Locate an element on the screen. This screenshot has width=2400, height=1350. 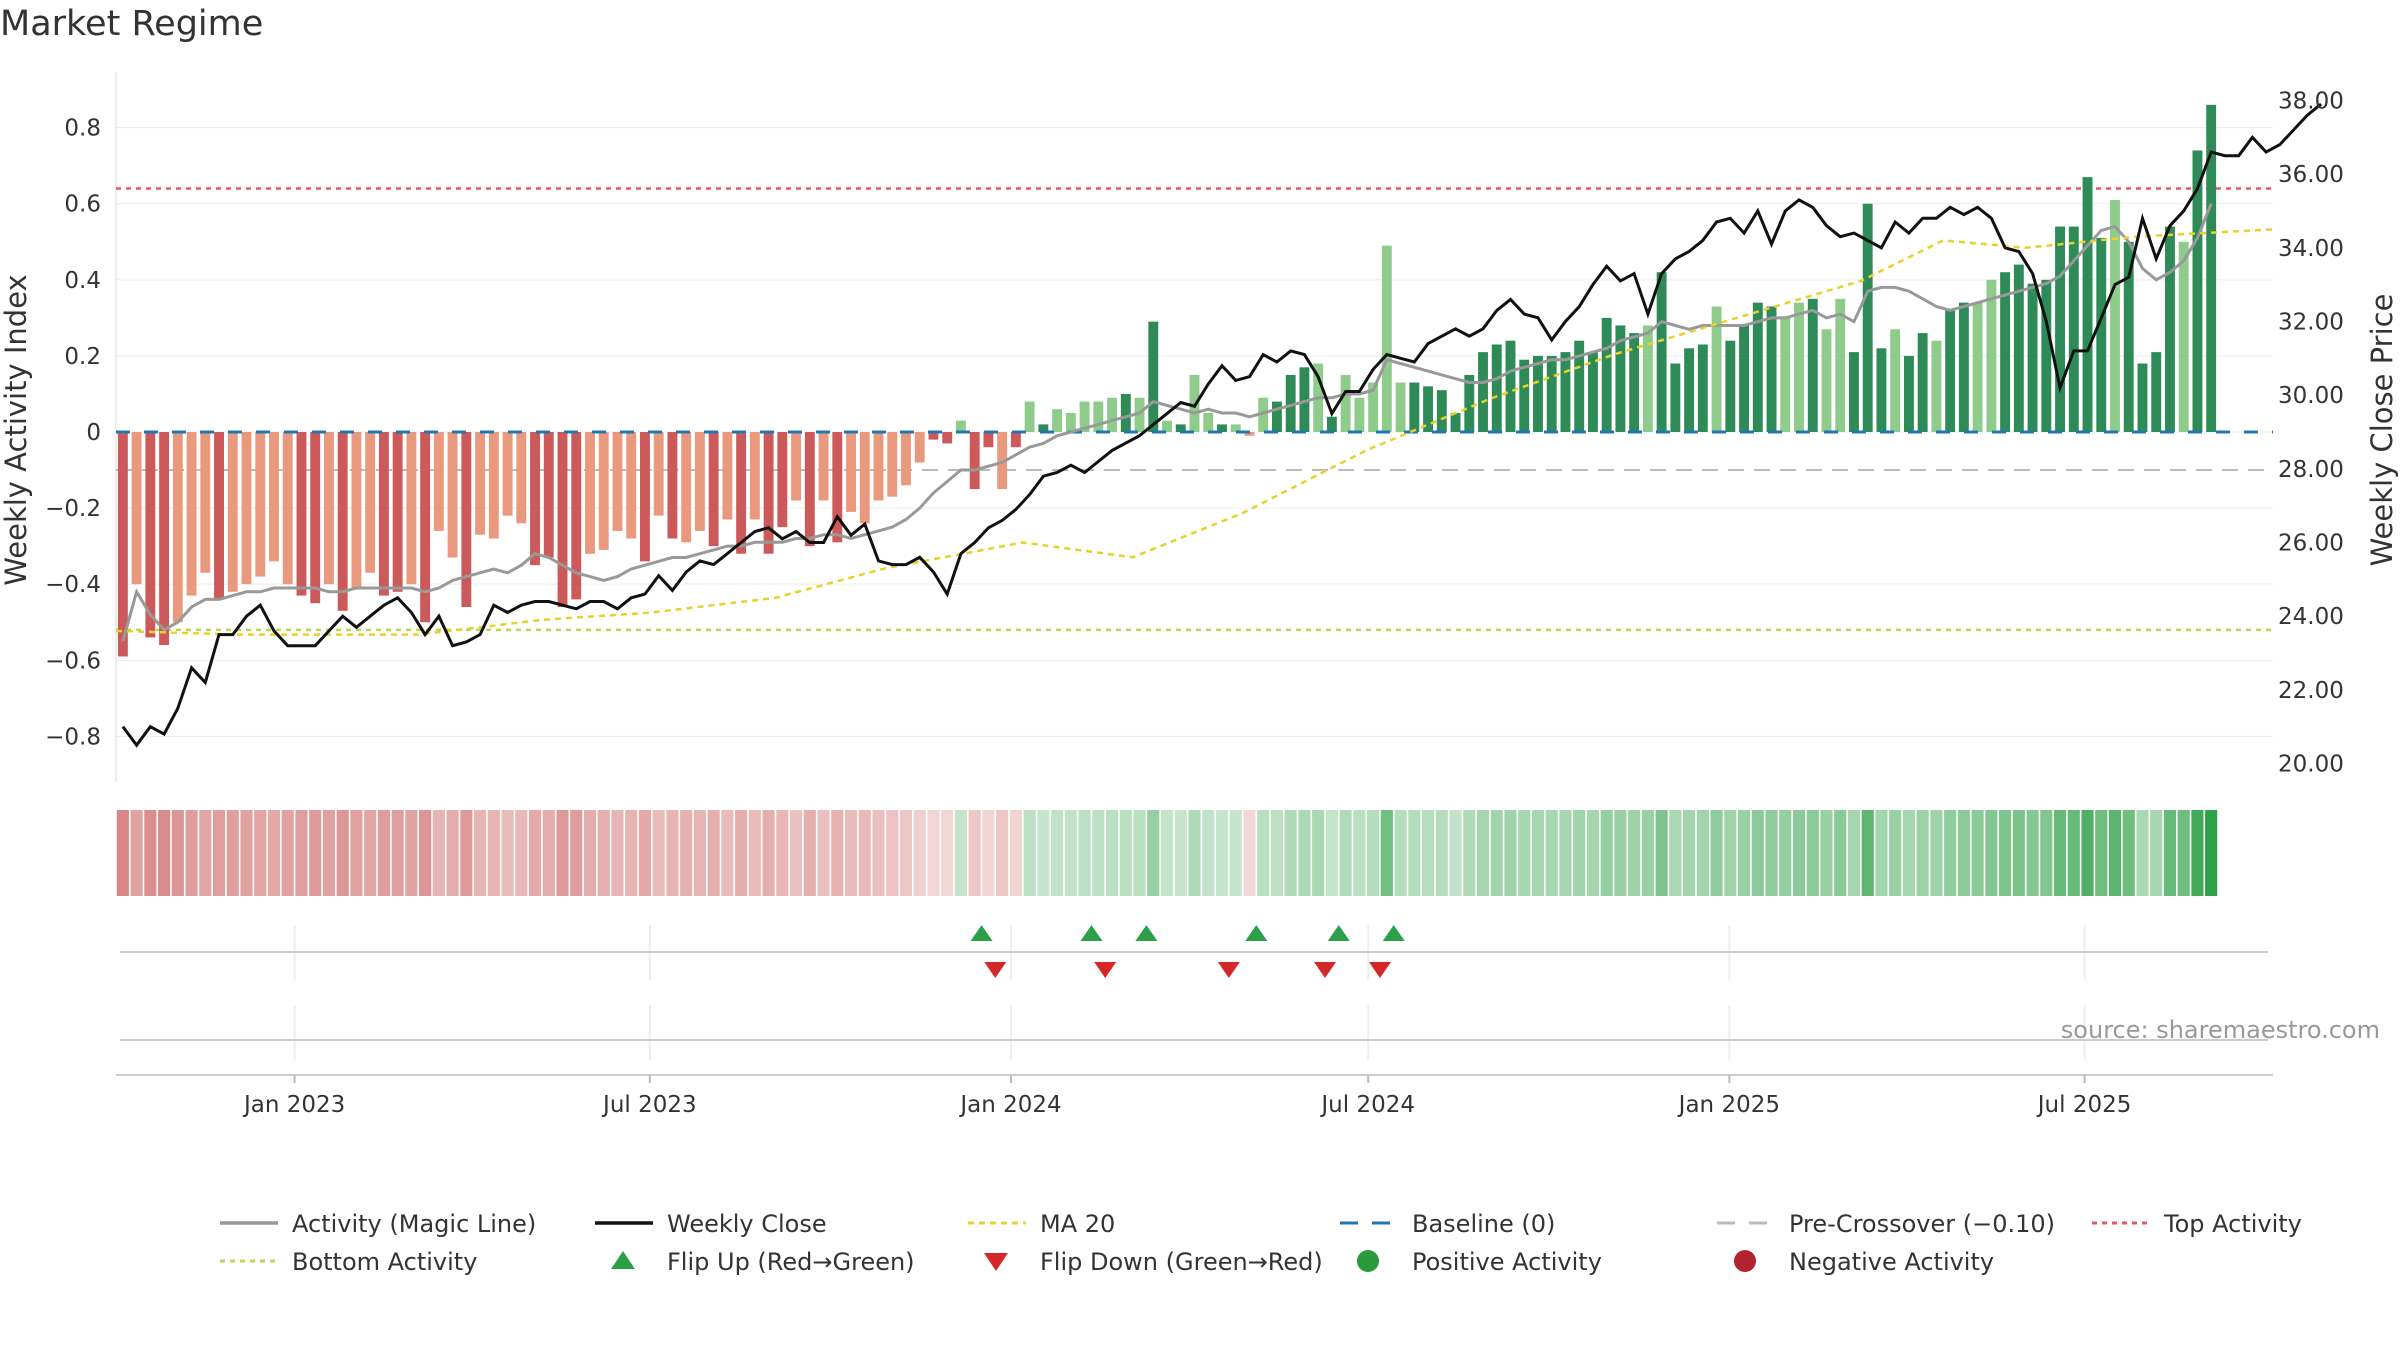
y-tick-right: 38.00 is located at coordinates (2311, 101).